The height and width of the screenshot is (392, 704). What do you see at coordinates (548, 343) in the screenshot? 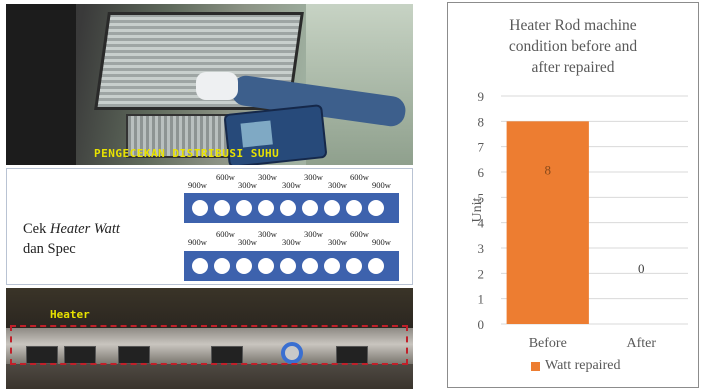
I see `x-tick-label: Before` at bounding box center [548, 343].